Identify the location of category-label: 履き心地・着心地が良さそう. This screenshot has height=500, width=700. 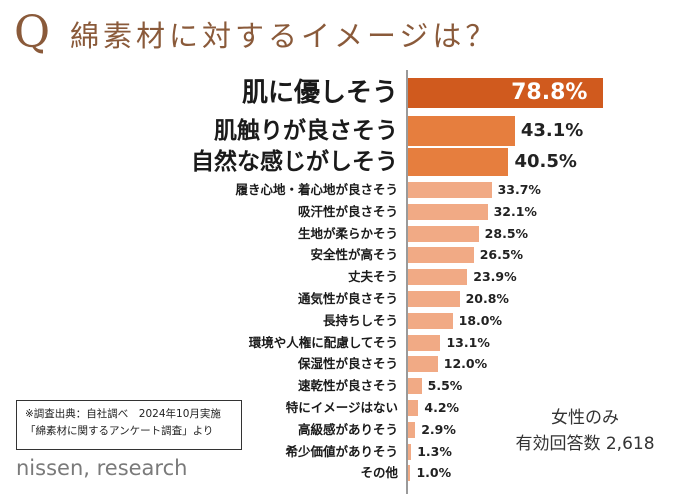
(316, 189).